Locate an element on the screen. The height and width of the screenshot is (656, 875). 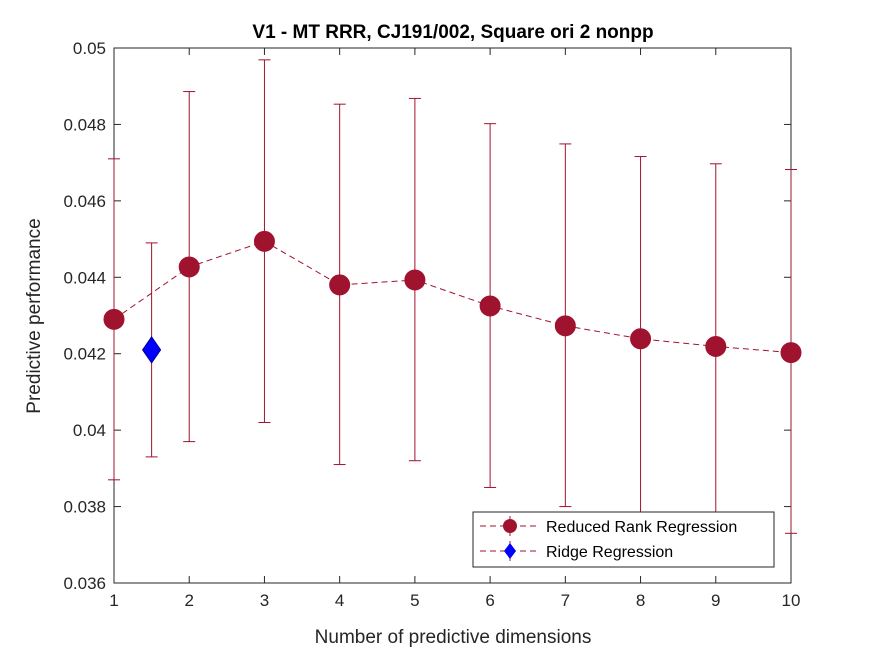
x-tick-label: 4 is located at coordinates (339, 600).